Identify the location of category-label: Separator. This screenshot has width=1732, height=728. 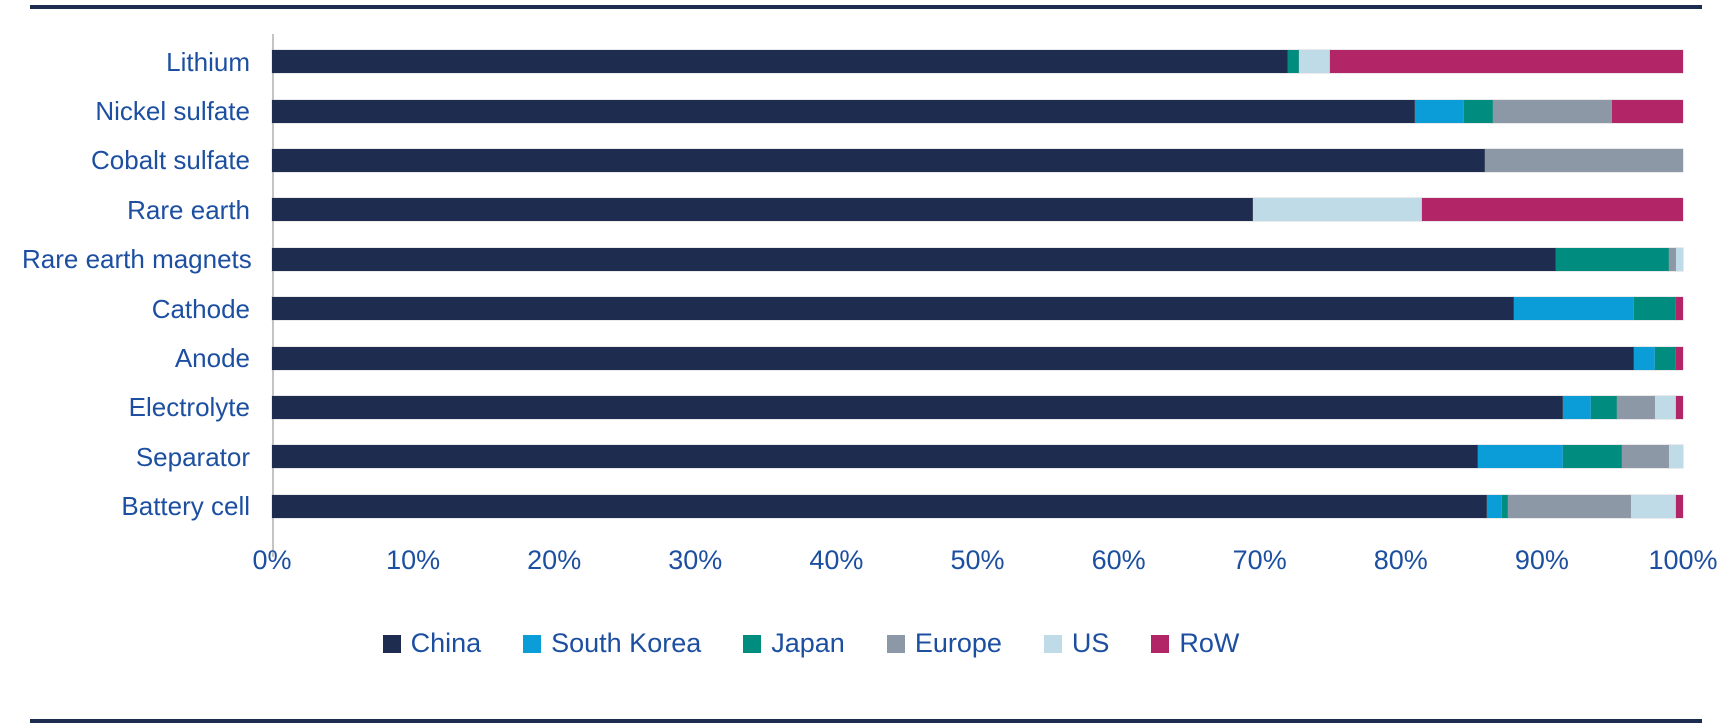
(192, 456).